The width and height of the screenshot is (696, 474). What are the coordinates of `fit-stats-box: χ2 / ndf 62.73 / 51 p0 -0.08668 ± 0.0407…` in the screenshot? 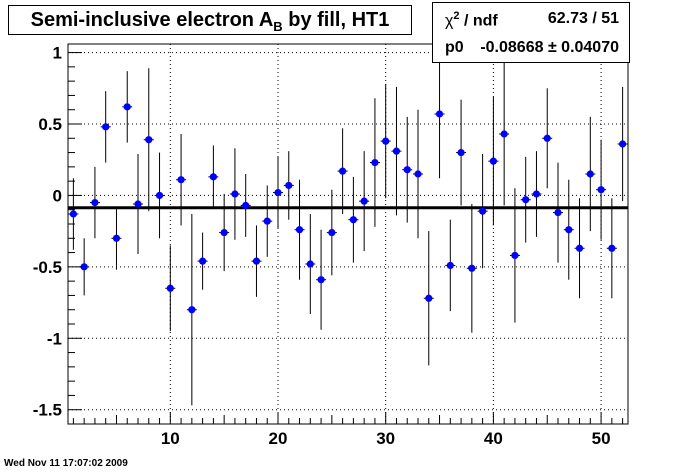 It's located at (531, 32).